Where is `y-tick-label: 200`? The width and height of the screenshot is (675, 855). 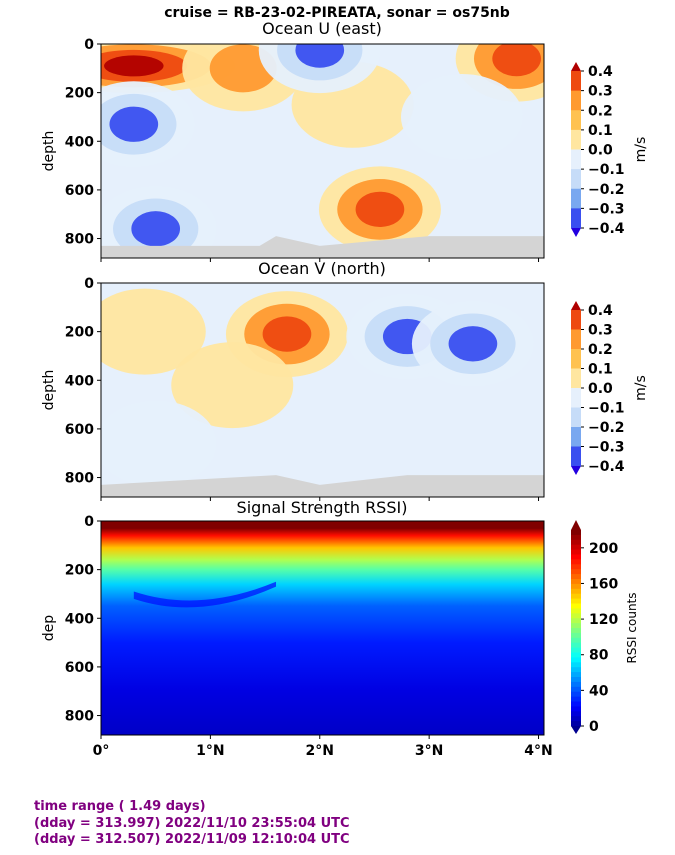 y-tick-label: 200 is located at coordinates (79, 571).